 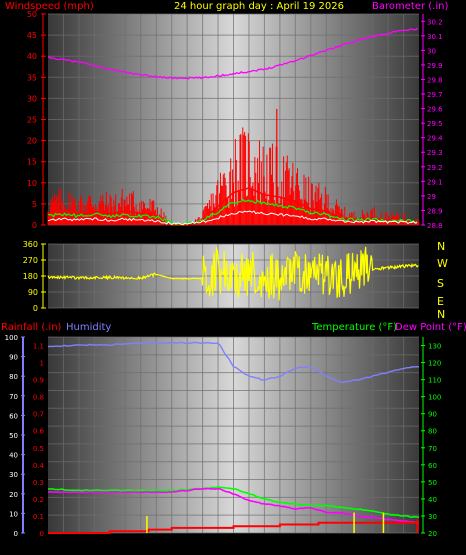 What do you see at coordinates (233, 527) in the screenshot?
I see `rainfall-line` at bounding box center [233, 527].